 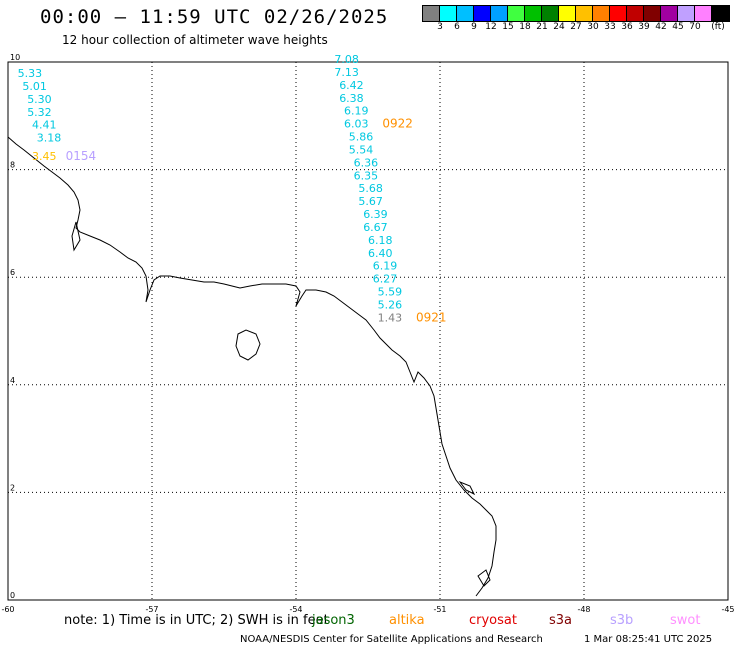 What do you see at coordinates (380, 253) in the screenshot?
I see `wave-height-value: 6.40` at bounding box center [380, 253].